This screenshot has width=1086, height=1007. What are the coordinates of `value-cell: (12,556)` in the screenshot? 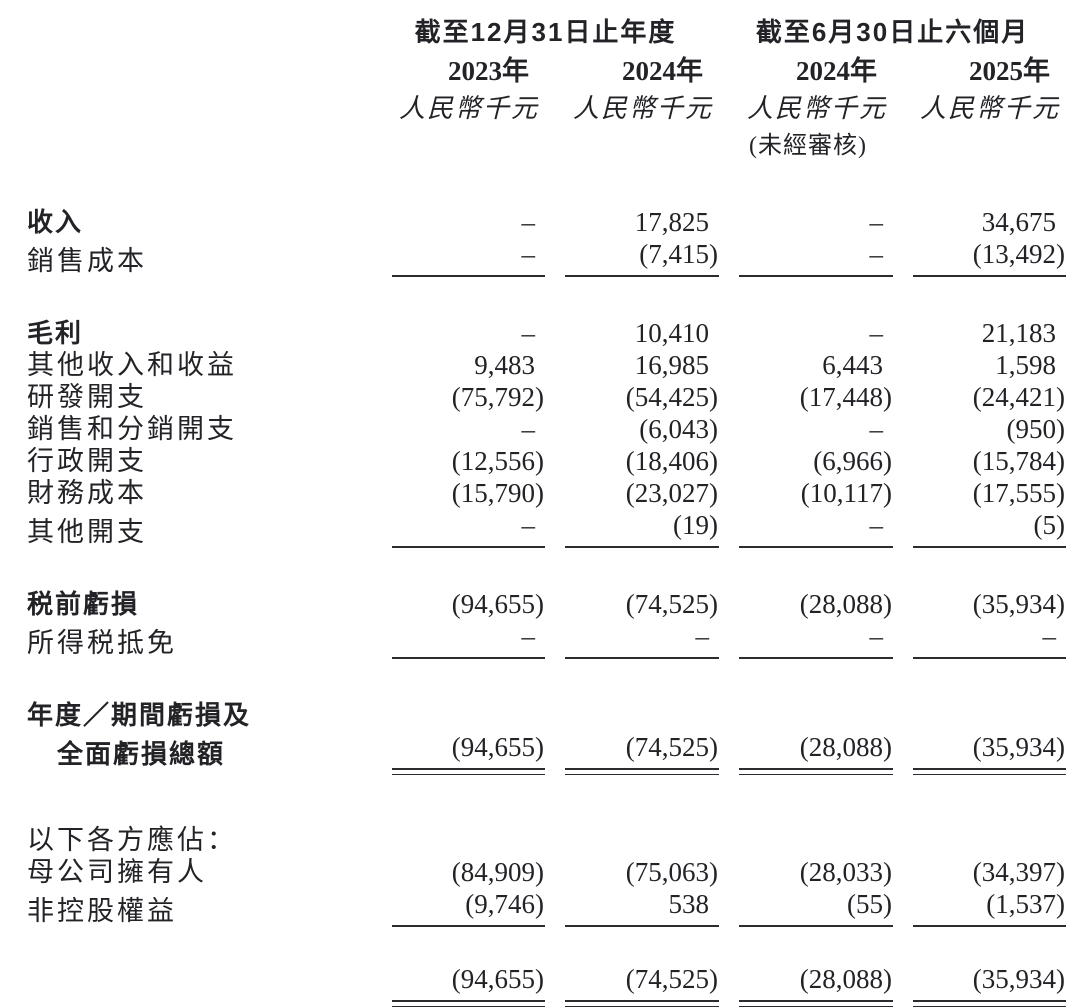 It's located at (458, 461).